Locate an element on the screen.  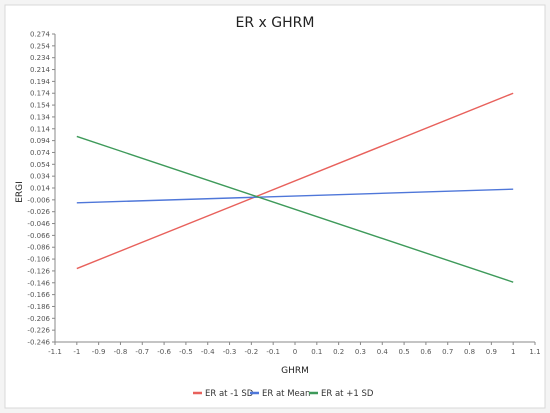
x-tick-label: 0.3 is located at coordinates (360, 352).